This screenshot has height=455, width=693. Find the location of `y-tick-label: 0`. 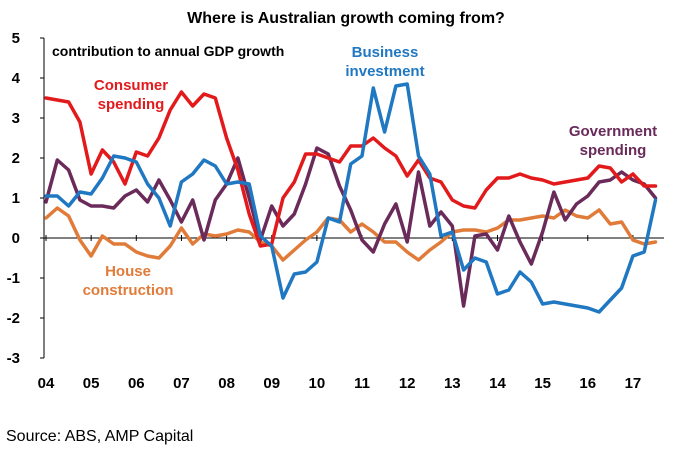

y-tick-label: 0 is located at coordinates (16, 238).